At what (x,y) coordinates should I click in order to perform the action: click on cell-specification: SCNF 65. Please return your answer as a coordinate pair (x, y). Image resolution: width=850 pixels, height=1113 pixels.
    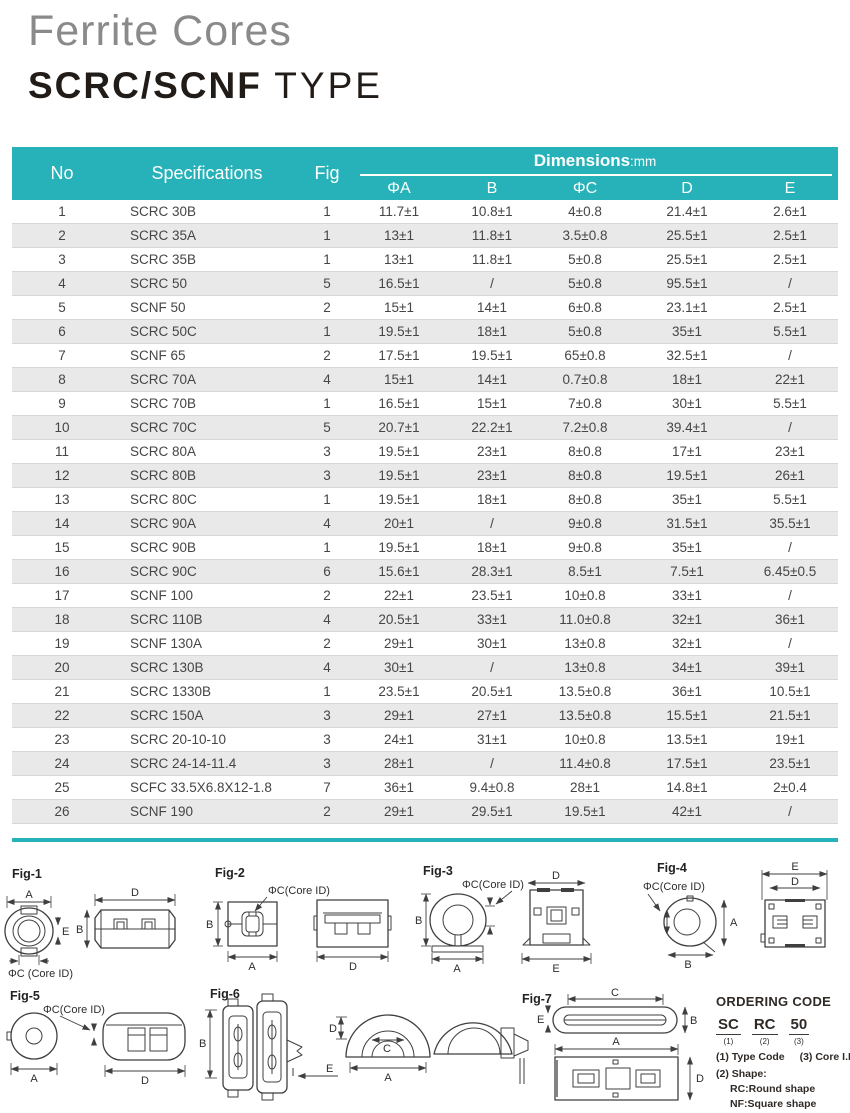
    Looking at the image, I should click on (158, 355).